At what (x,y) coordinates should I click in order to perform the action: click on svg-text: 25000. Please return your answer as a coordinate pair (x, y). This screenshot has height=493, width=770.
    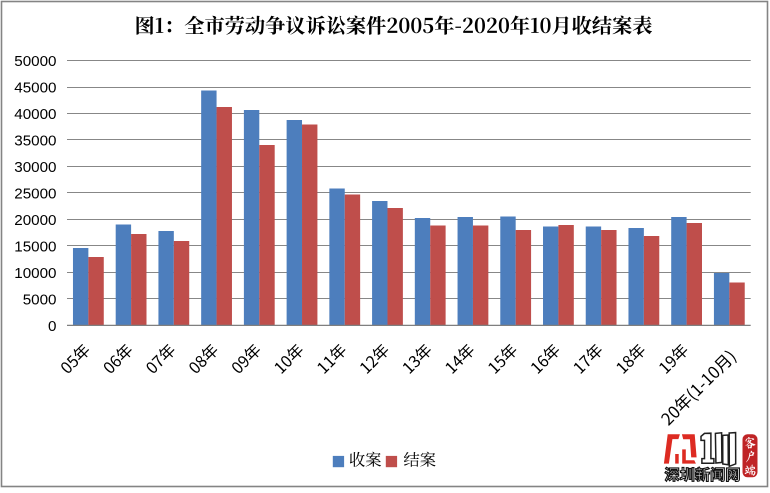
    Looking at the image, I should click on (35, 193).